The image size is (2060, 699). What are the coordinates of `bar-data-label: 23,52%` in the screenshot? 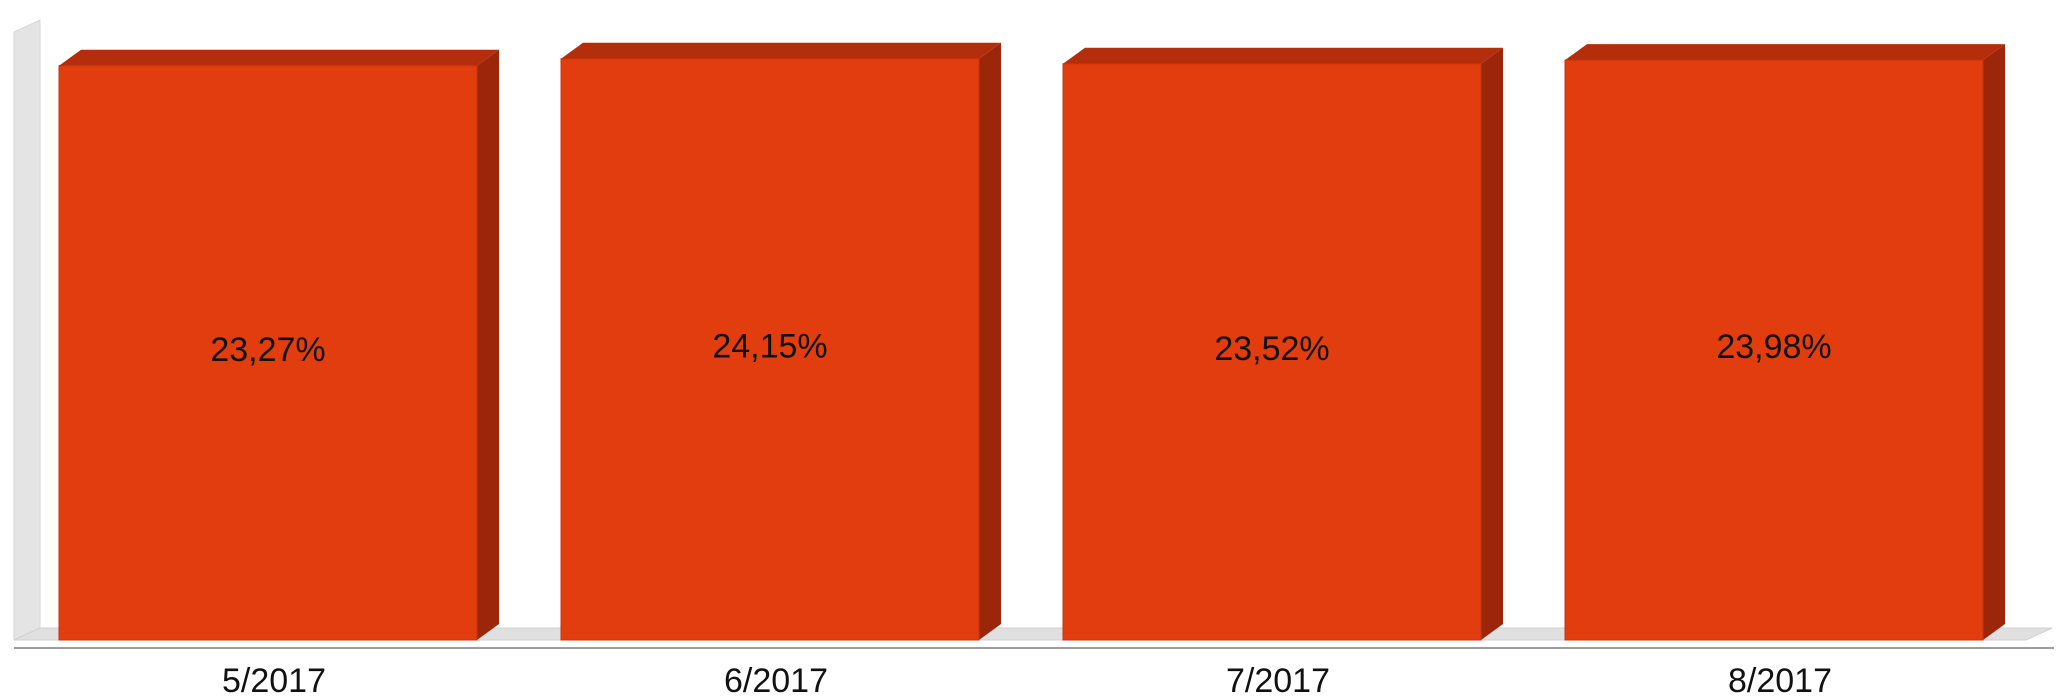 It's located at (1271, 349).